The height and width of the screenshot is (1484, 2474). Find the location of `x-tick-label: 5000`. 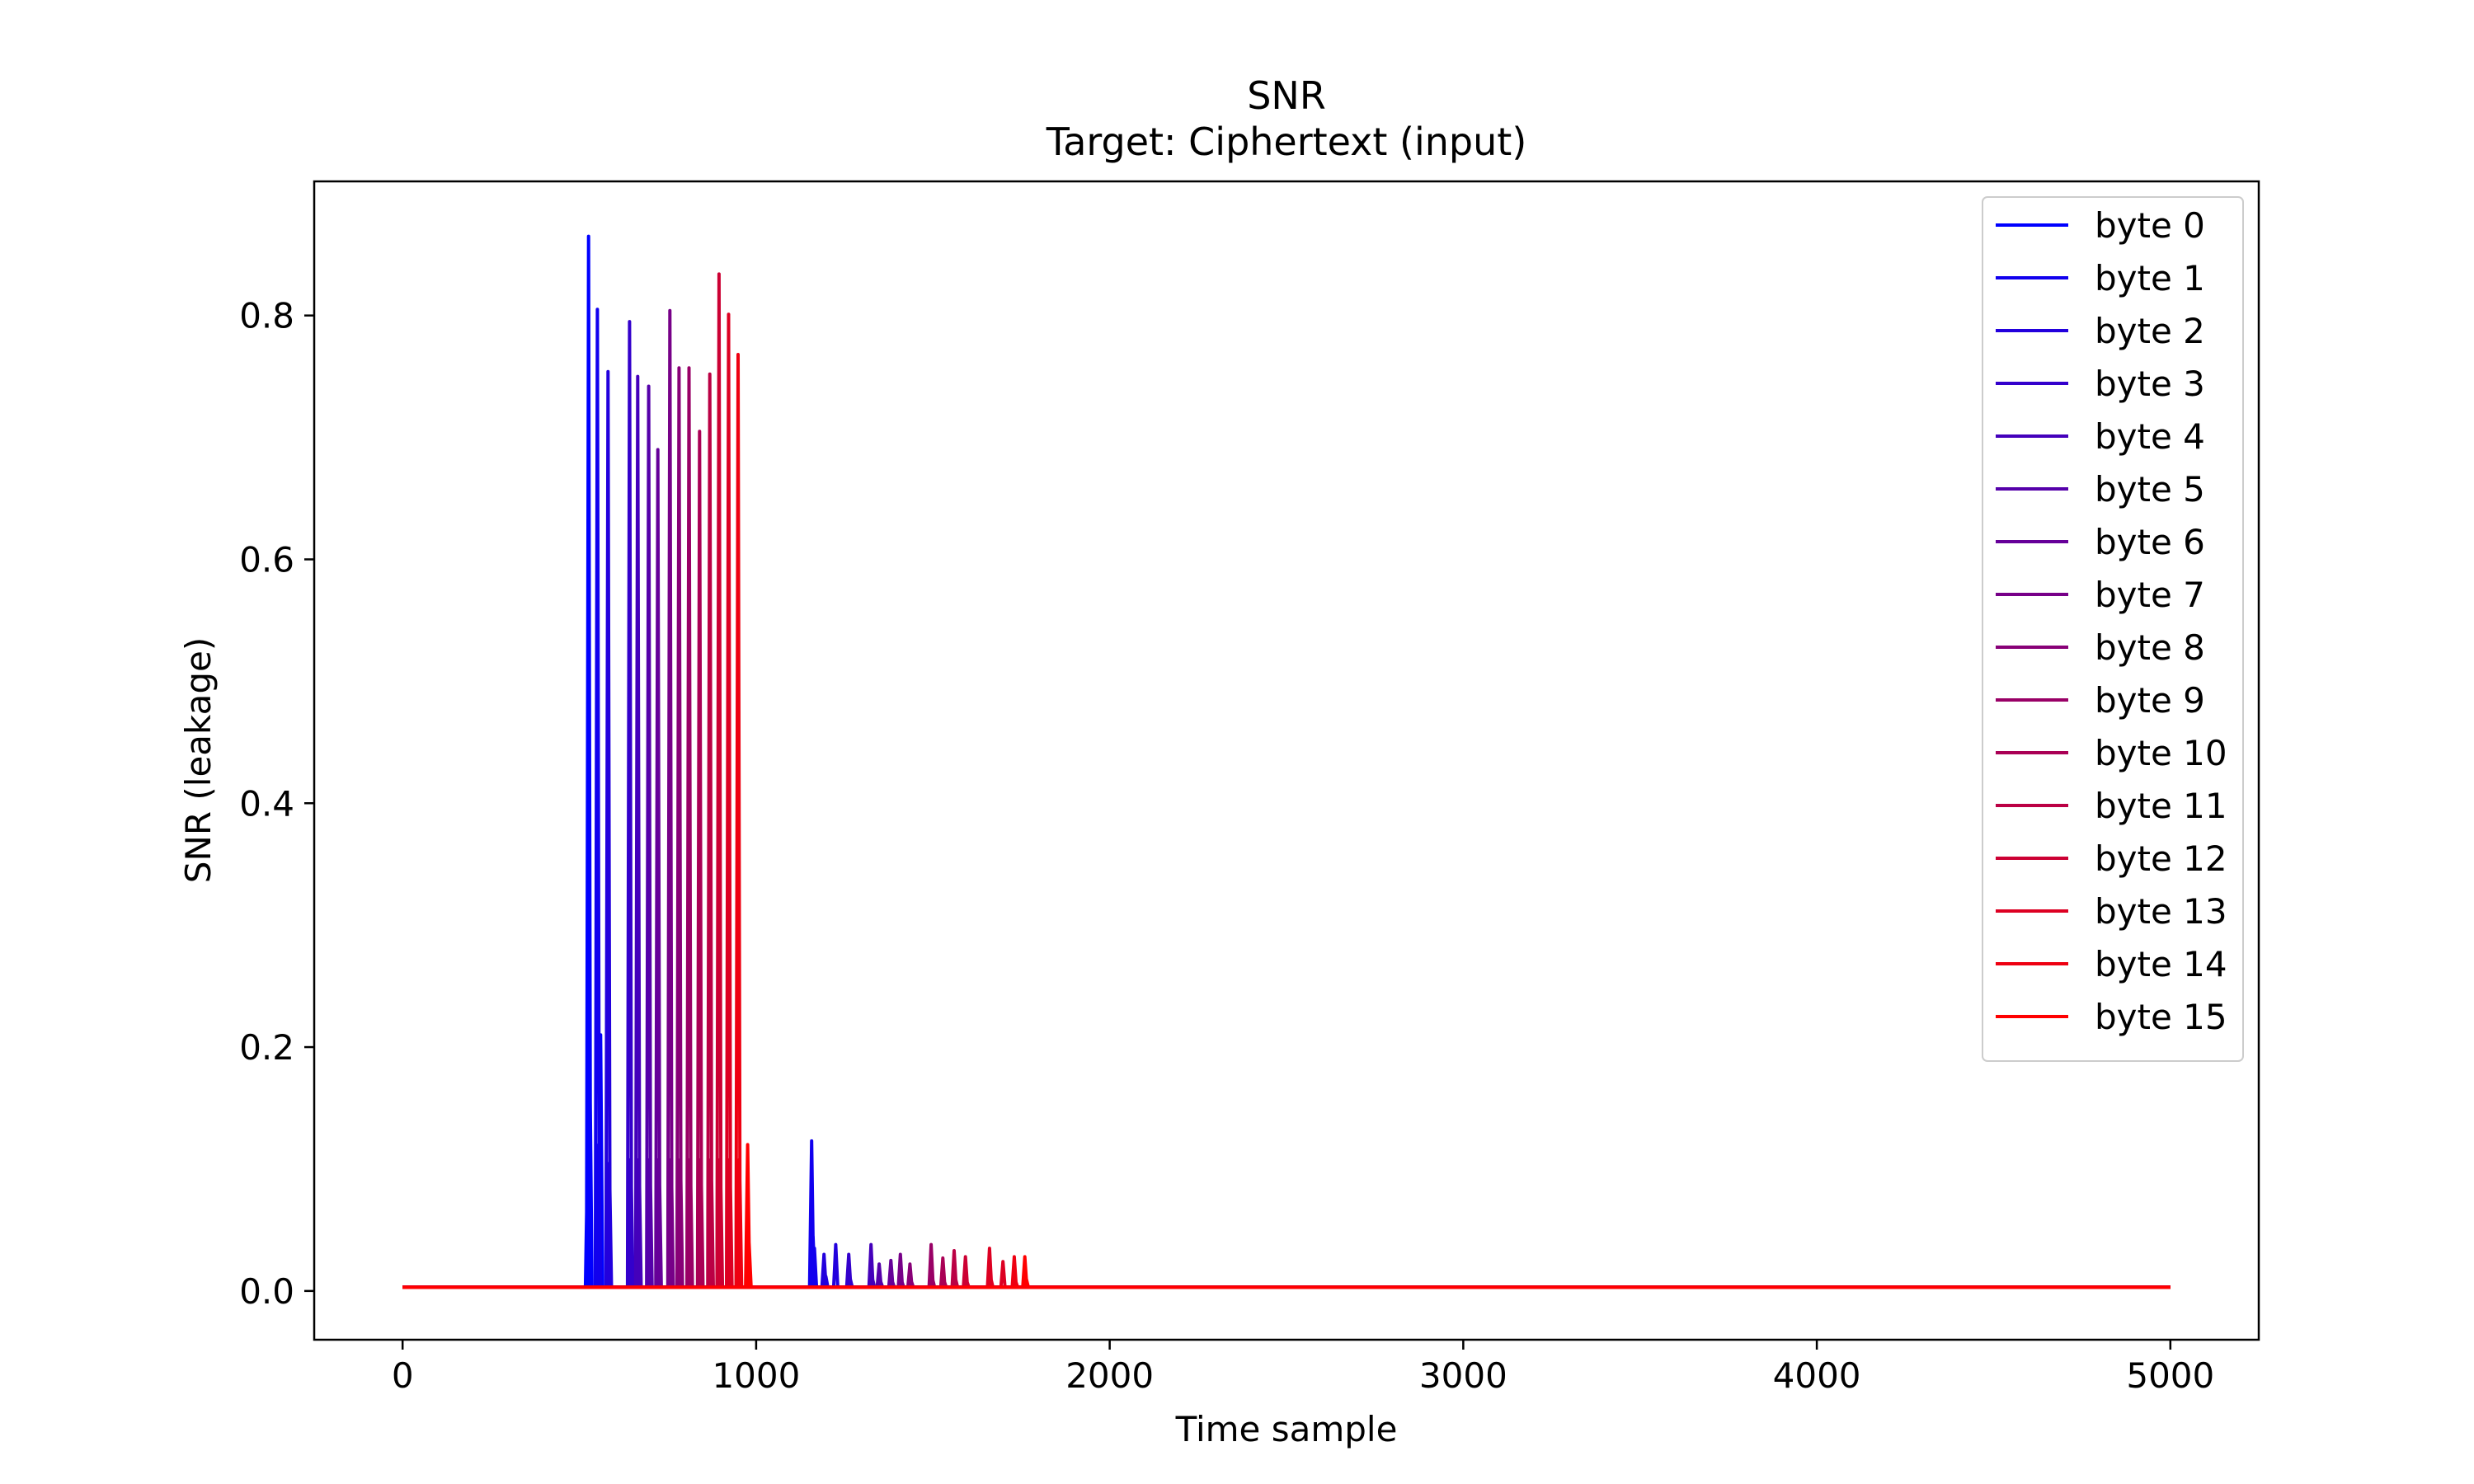

x-tick-label: 5000 is located at coordinates (2170, 1375).